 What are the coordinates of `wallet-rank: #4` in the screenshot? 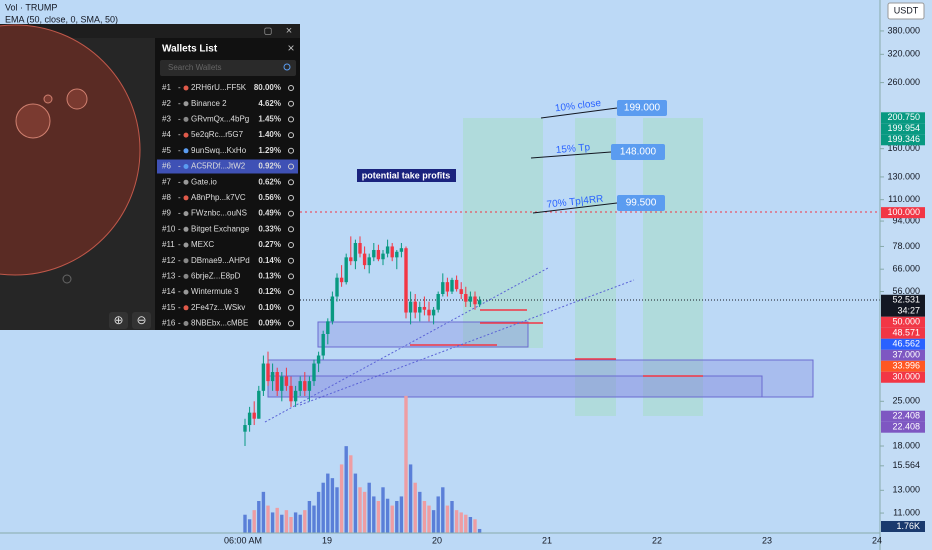 It's located at (166, 134).